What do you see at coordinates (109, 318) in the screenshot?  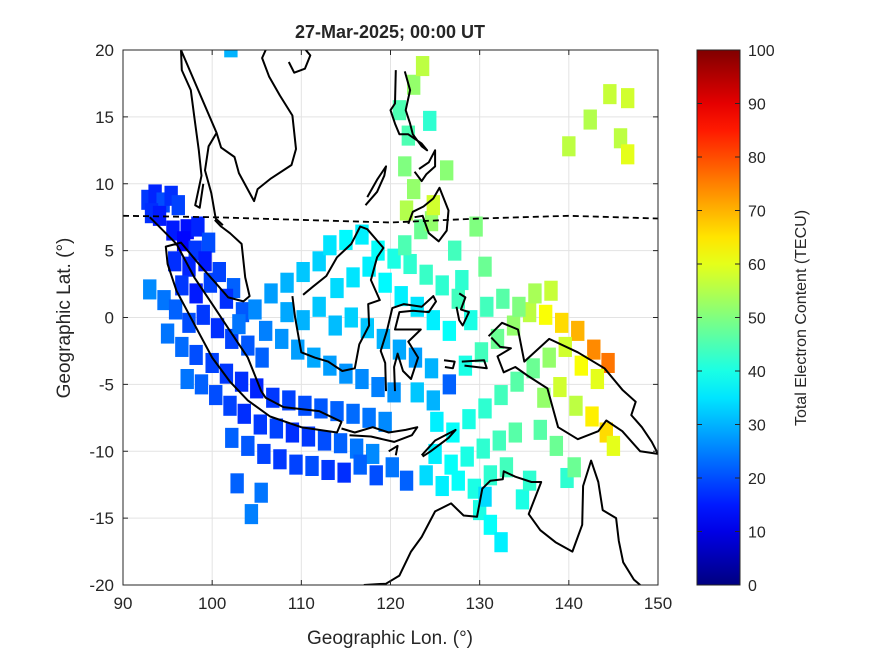 I see `y-tick-label: 0` at bounding box center [109, 318].